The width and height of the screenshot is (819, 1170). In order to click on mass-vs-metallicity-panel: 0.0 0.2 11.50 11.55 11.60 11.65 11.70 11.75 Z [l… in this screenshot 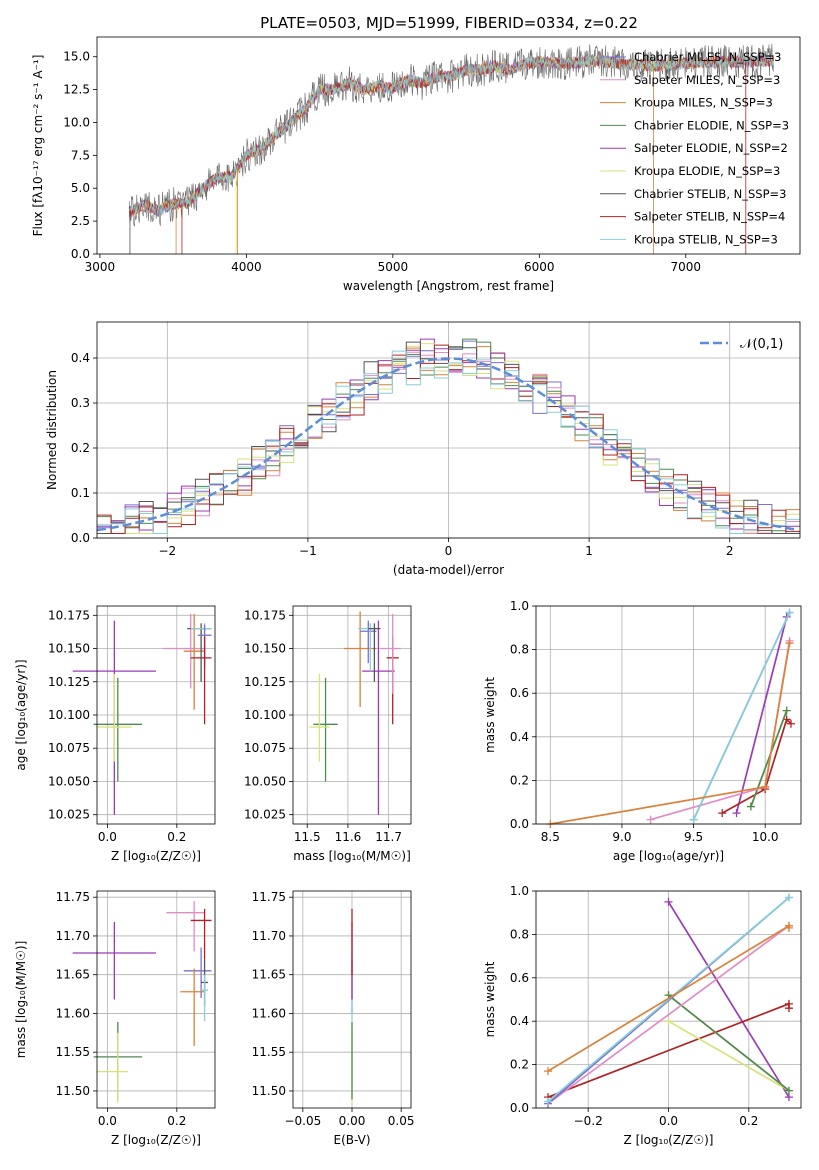, I will do `click(115, 1018)`.